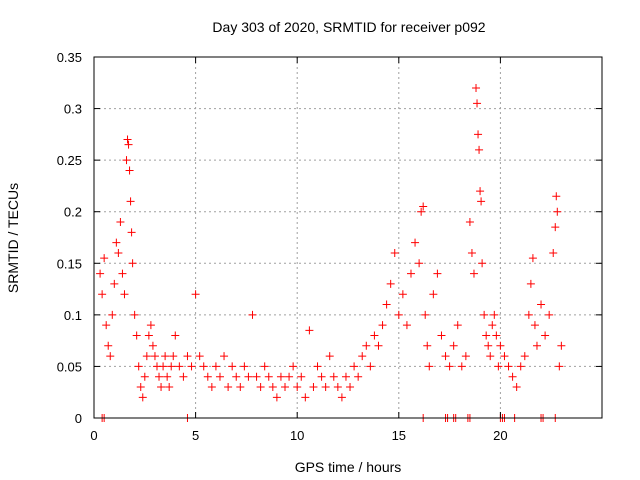 Image resolution: width=640 pixels, height=480 pixels. I want to click on y-tick-label: 0, so click(78, 418).